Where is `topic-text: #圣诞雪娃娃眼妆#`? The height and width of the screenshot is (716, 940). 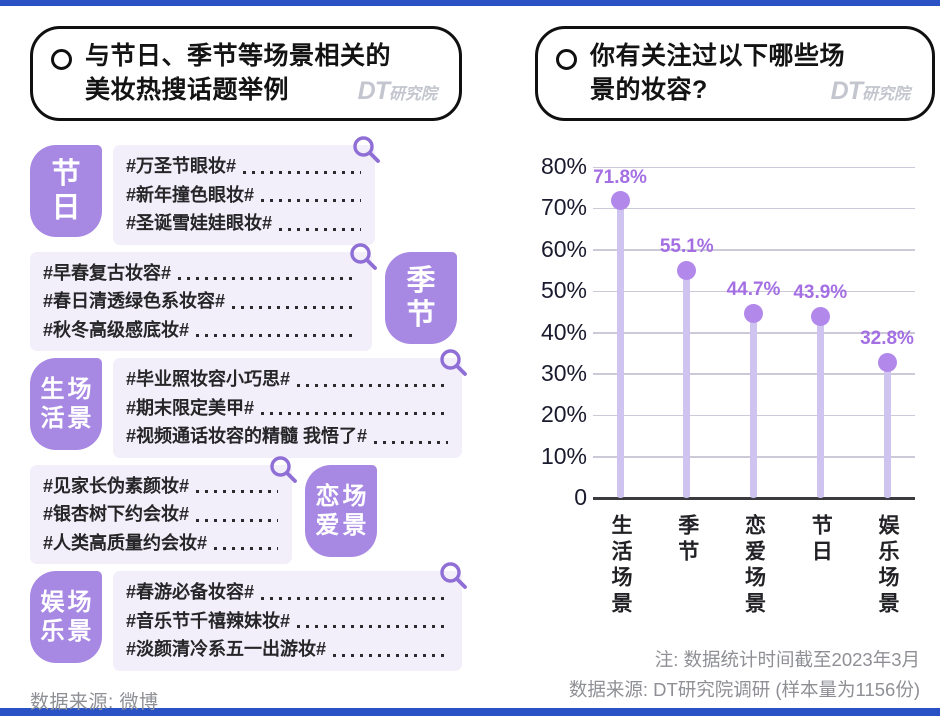
topic-text: #圣诞雪娃娃眼妆# is located at coordinates (199, 223).